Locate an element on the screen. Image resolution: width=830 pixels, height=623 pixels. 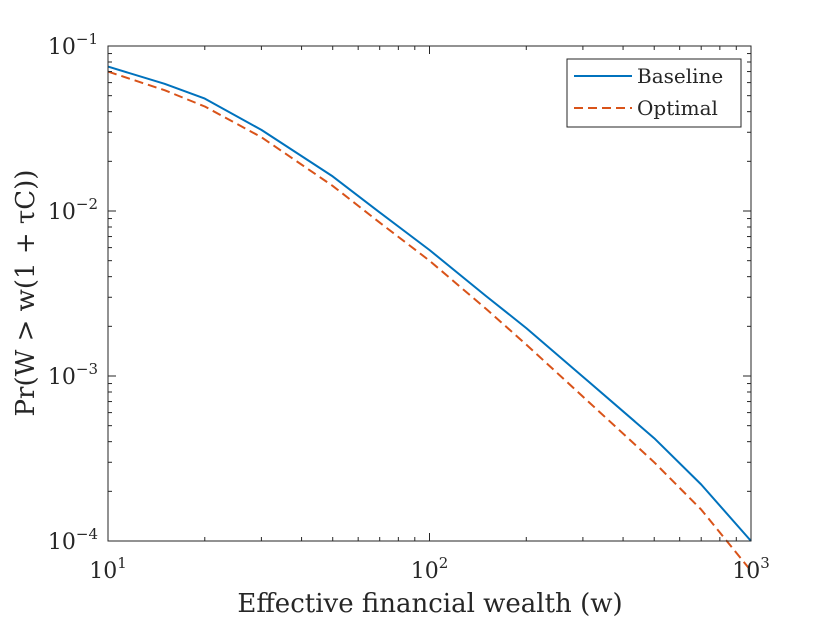
legend-box is located at coordinates (654, 93).